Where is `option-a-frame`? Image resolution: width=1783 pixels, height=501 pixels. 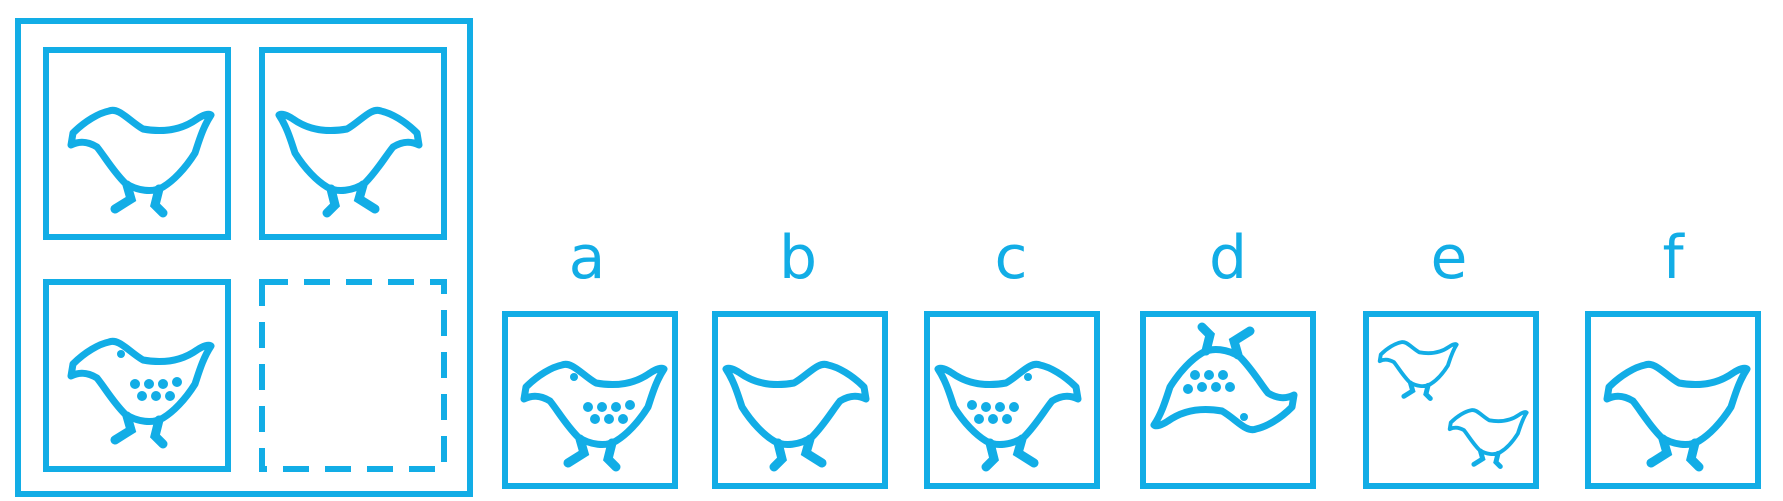
option-a-frame is located at coordinates (590, 400).